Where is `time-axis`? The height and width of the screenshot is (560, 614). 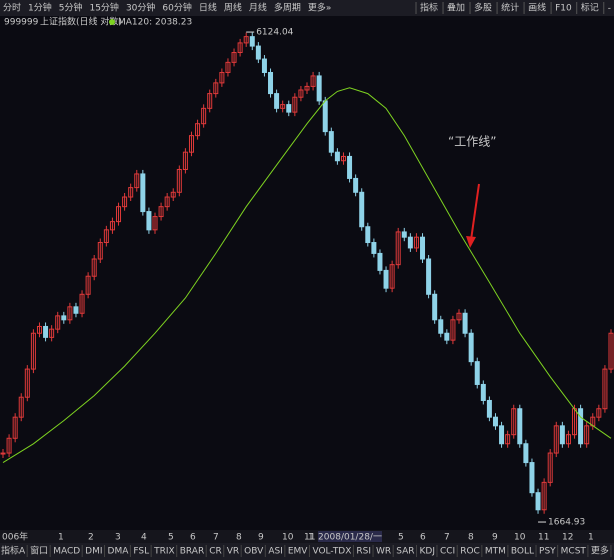
time-axis is located at coordinates (307, 536).